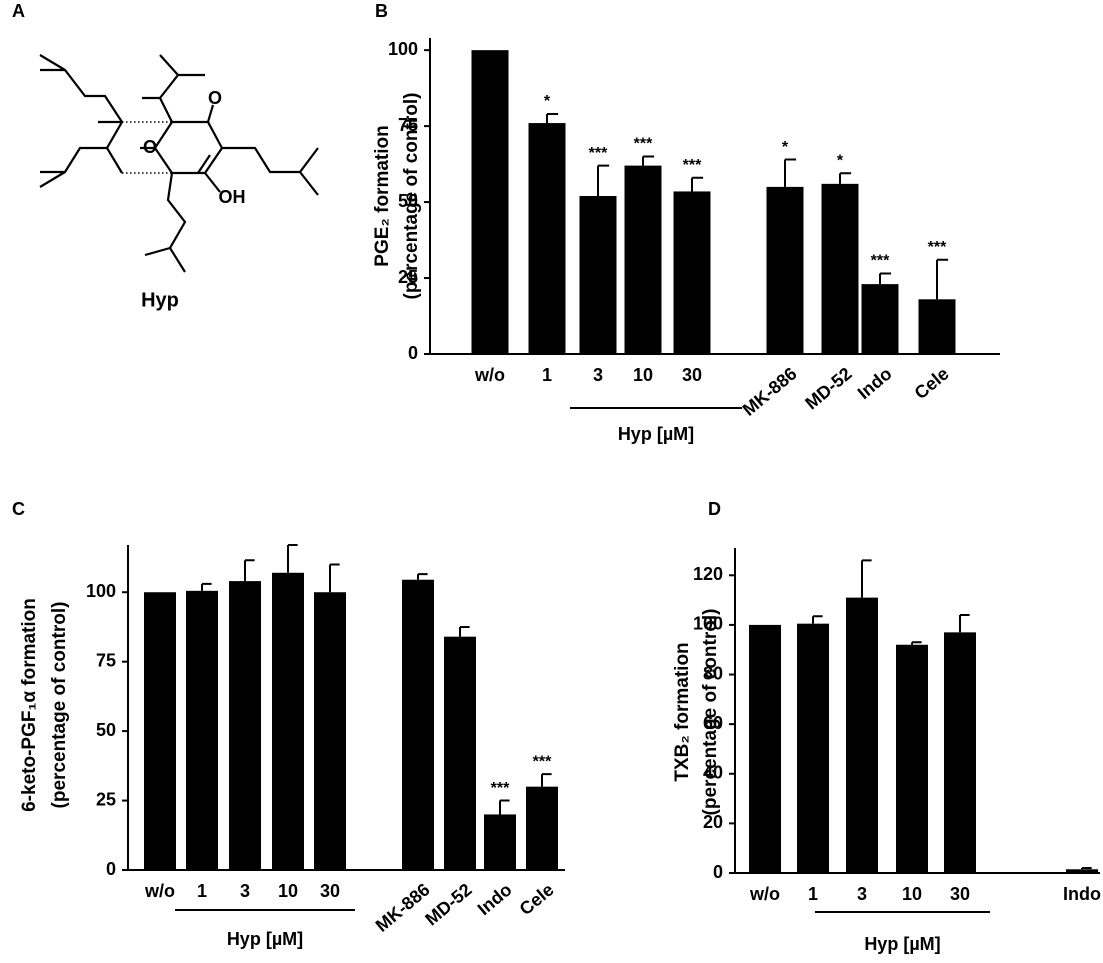  What do you see at coordinates (179, 163) in the screenshot?
I see `bonds` at bounding box center [179, 163].